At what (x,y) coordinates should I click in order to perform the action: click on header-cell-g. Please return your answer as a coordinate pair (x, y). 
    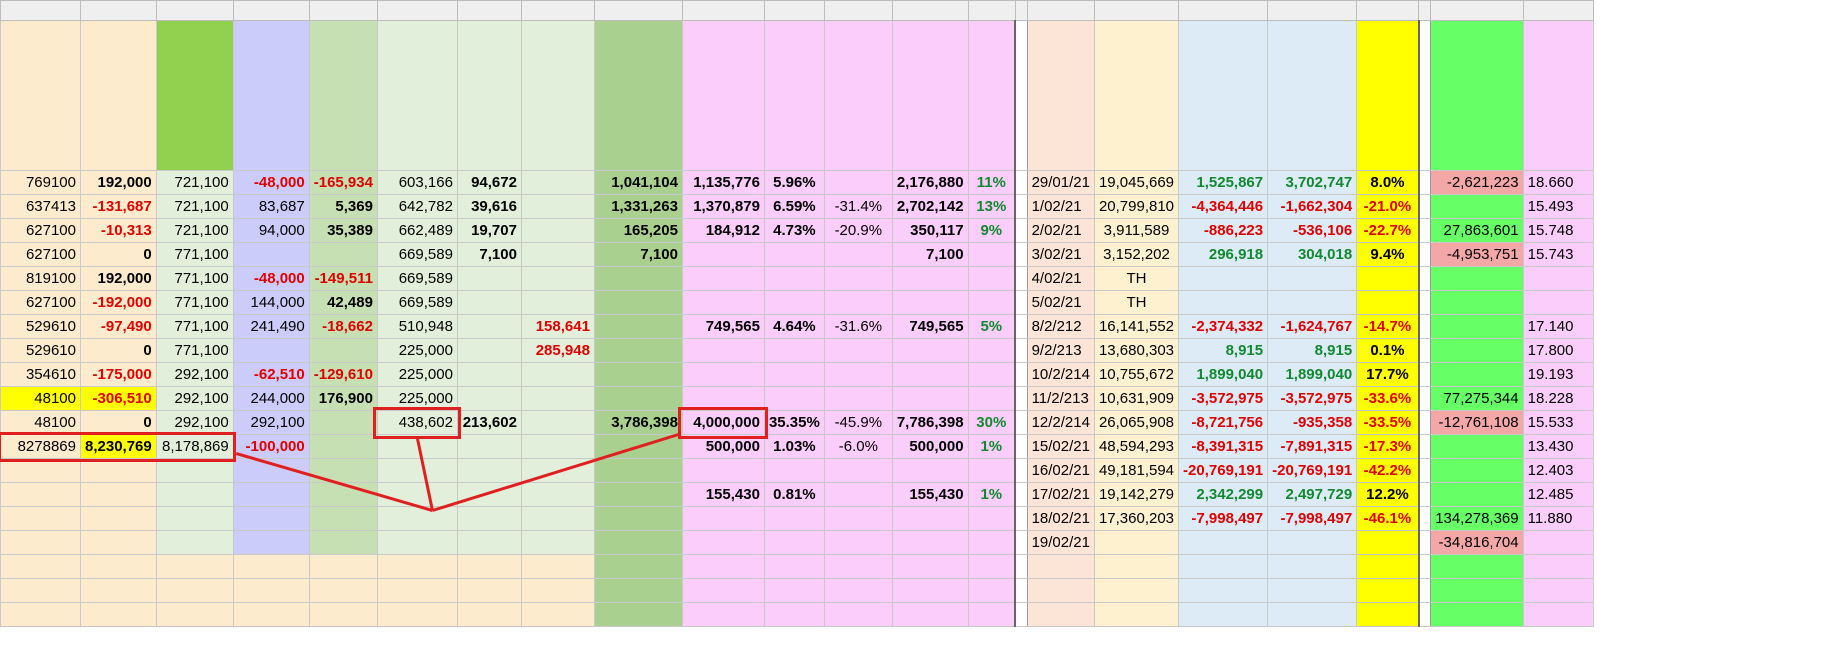
    Looking at the image, I should click on (417, 95).